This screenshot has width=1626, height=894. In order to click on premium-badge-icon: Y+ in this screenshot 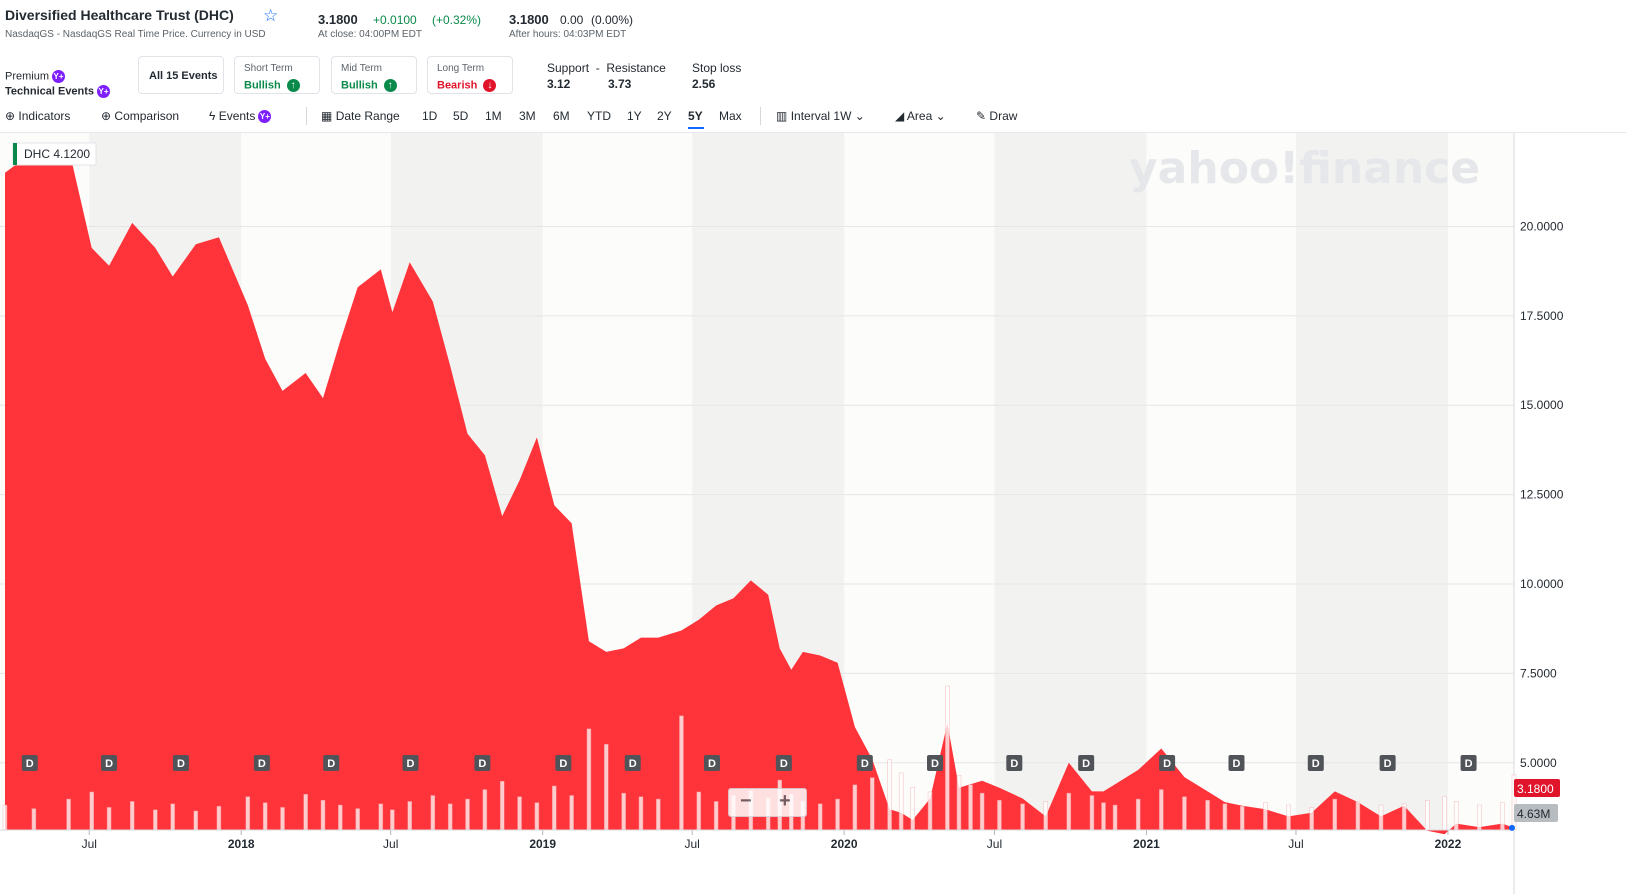, I will do `click(104, 91)`.